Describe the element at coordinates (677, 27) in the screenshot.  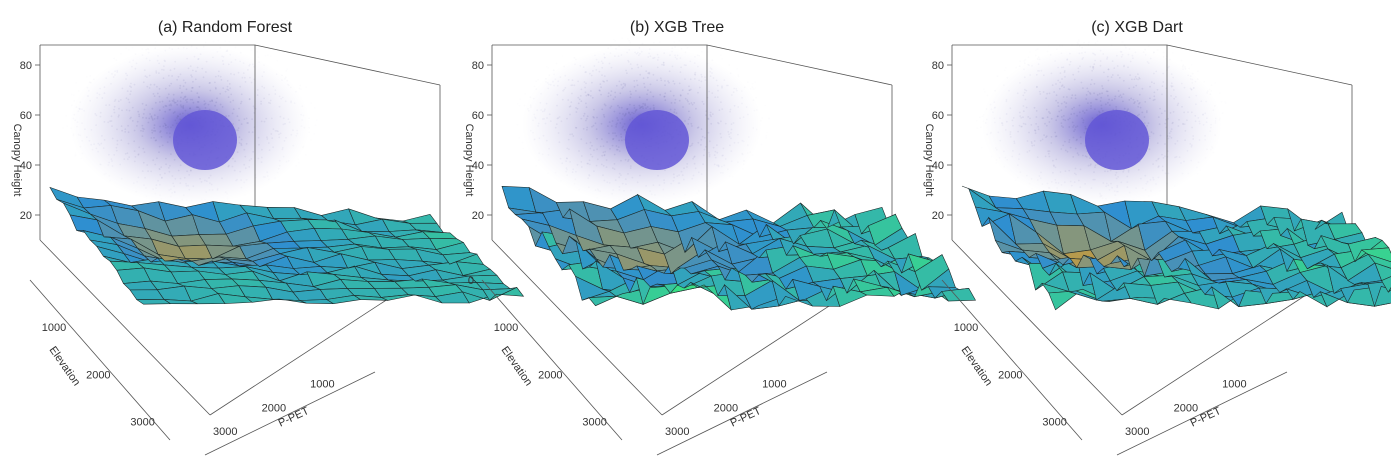
I see `panel-title: (b) XGB Tree` at that location.